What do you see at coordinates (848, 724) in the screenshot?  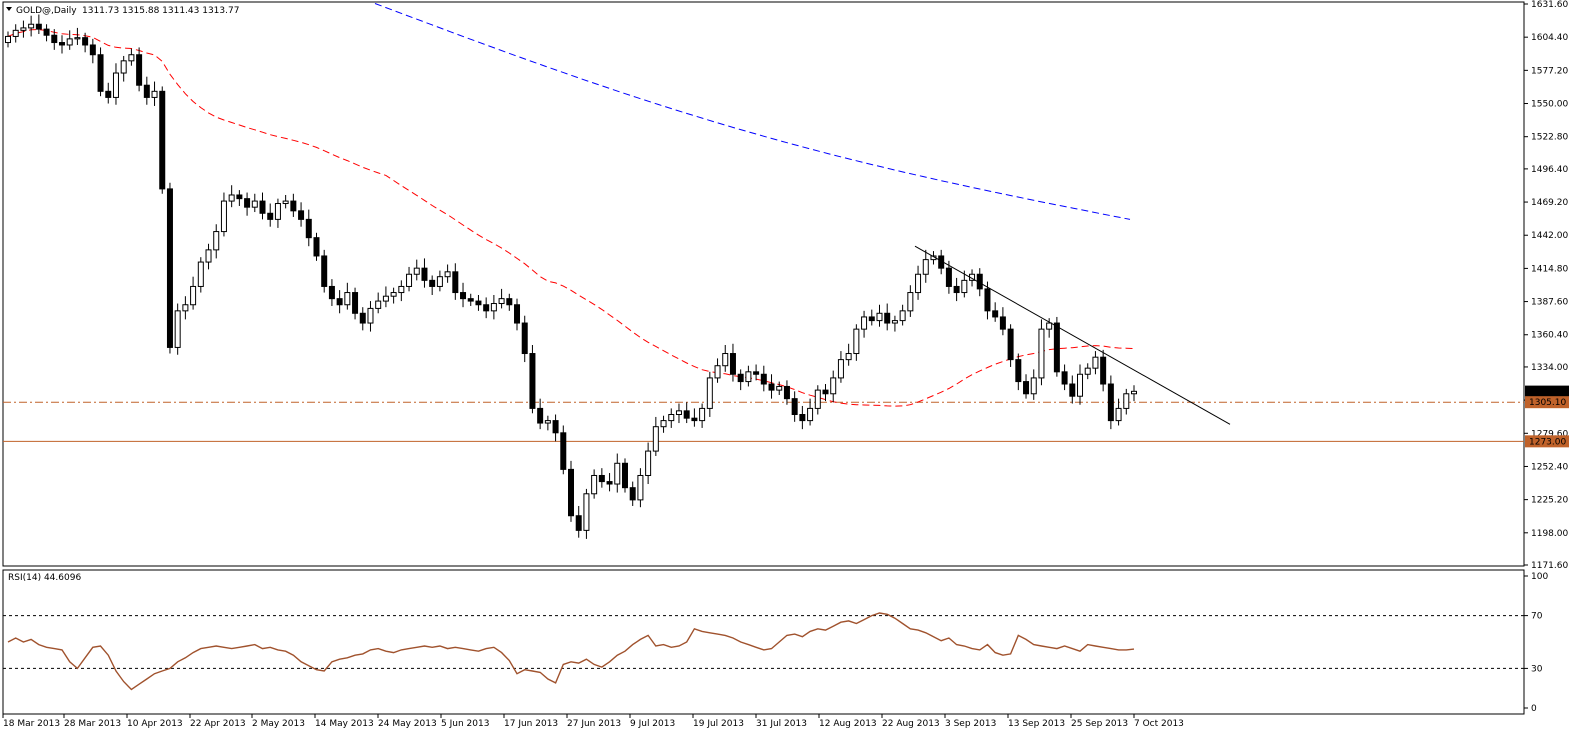 I see `date-tick-label: 12 Aug 2013` at bounding box center [848, 724].